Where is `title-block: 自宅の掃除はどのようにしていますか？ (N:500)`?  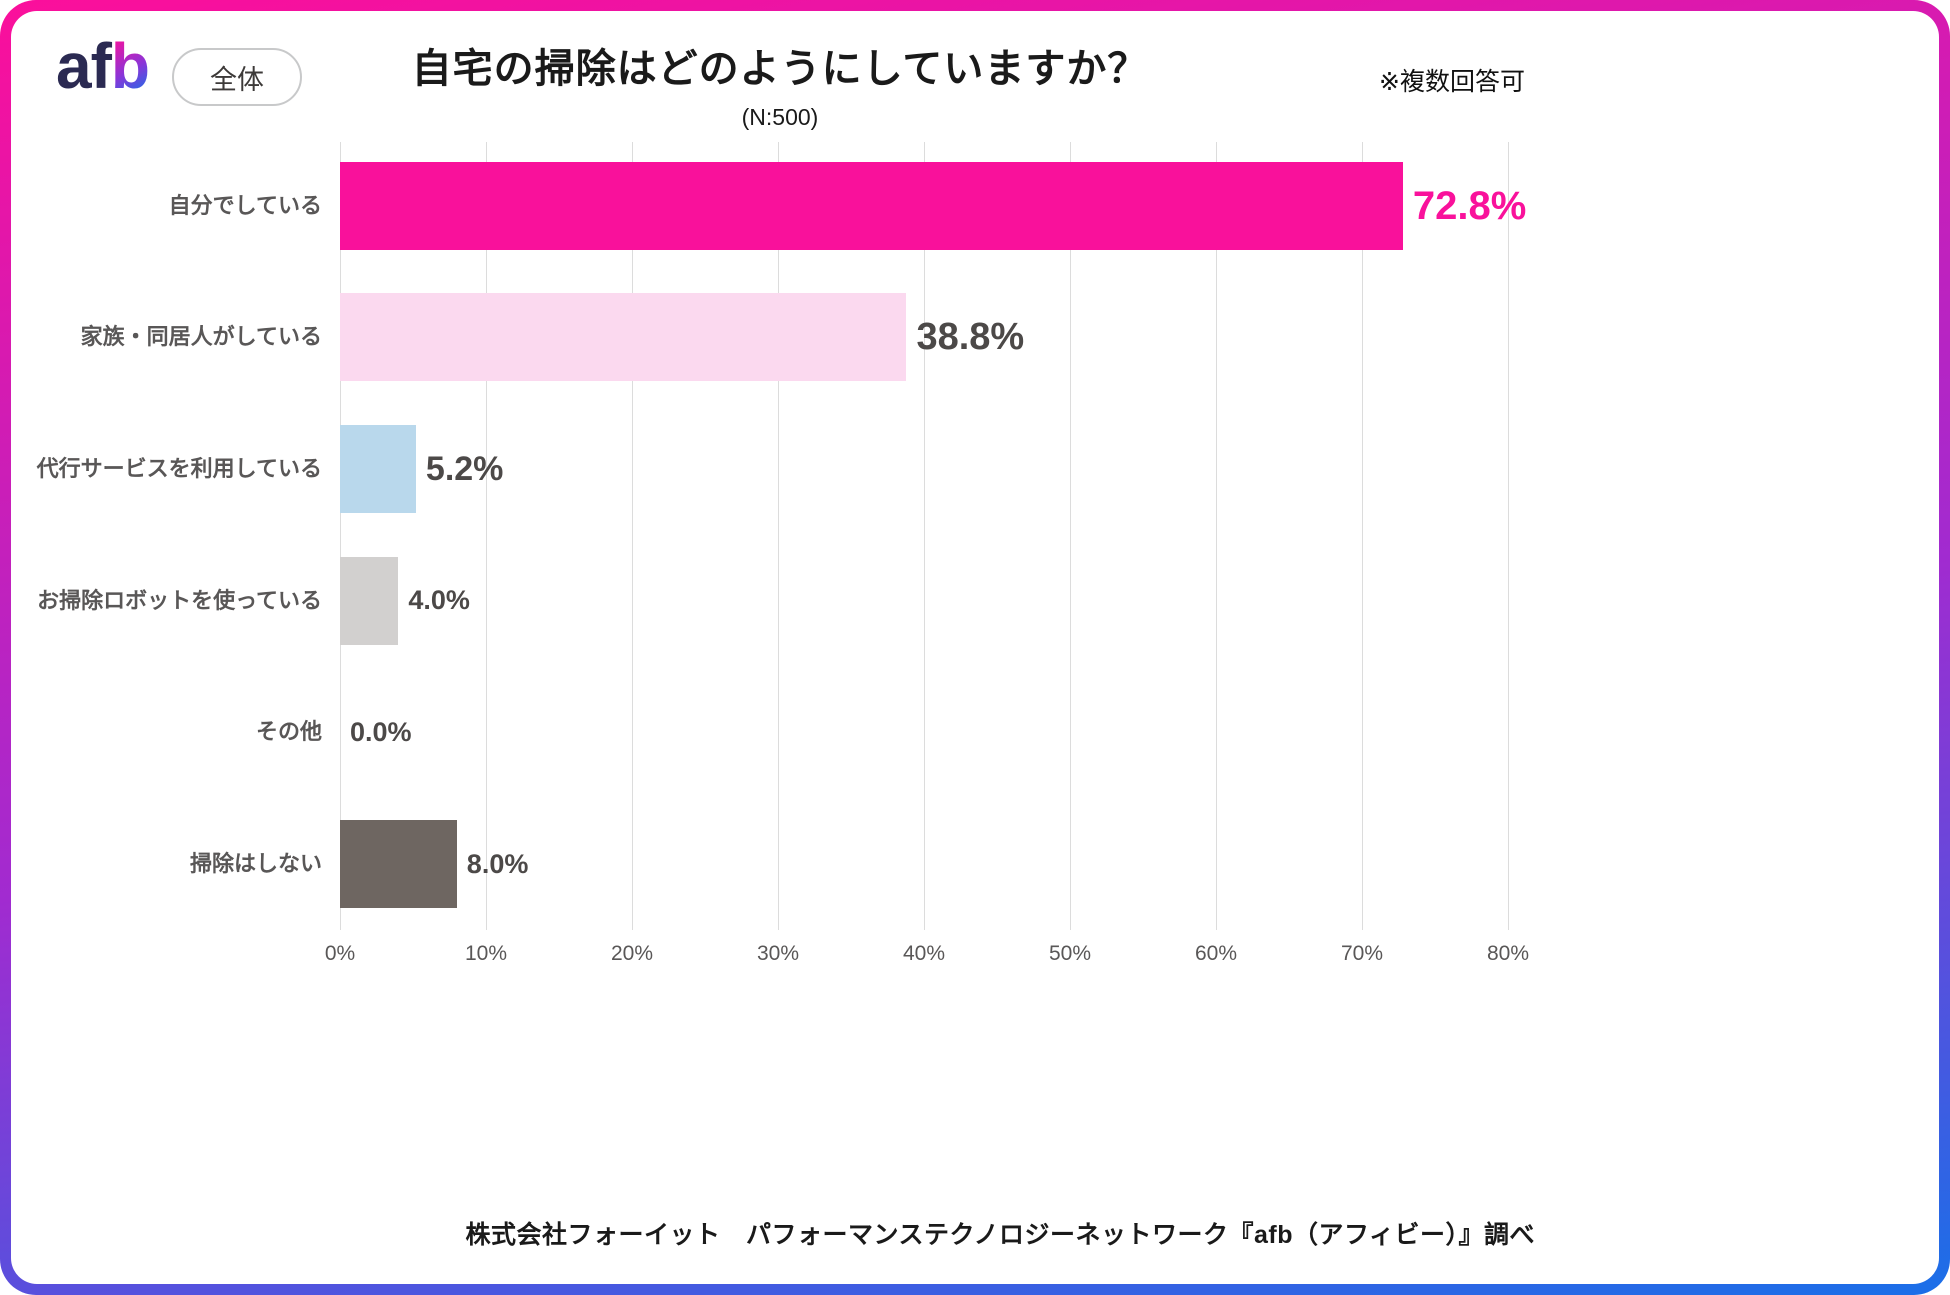 title-block: 自宅の掃除はどのようにしていますか？ (N:500) is located at coordinates (780, 88).